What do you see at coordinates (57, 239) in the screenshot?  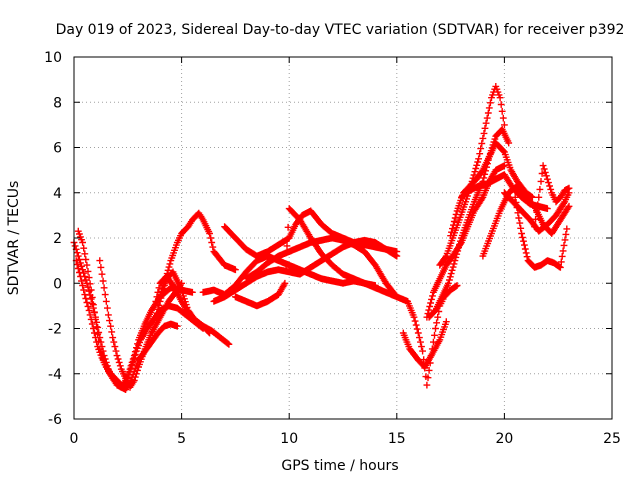 I see `y-tick-label: 2` at bounding box center [57, 239].